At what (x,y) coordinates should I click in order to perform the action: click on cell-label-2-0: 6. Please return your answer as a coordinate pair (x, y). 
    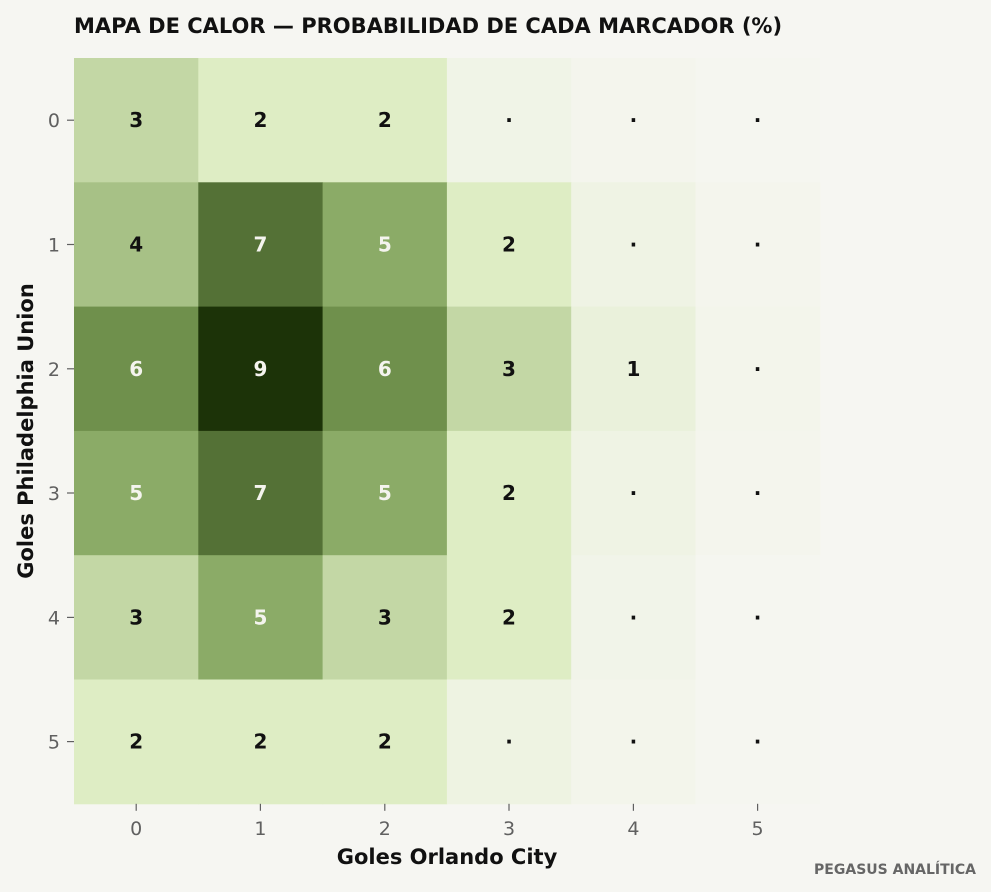
    Looking at the image, I should click on (136, 369).